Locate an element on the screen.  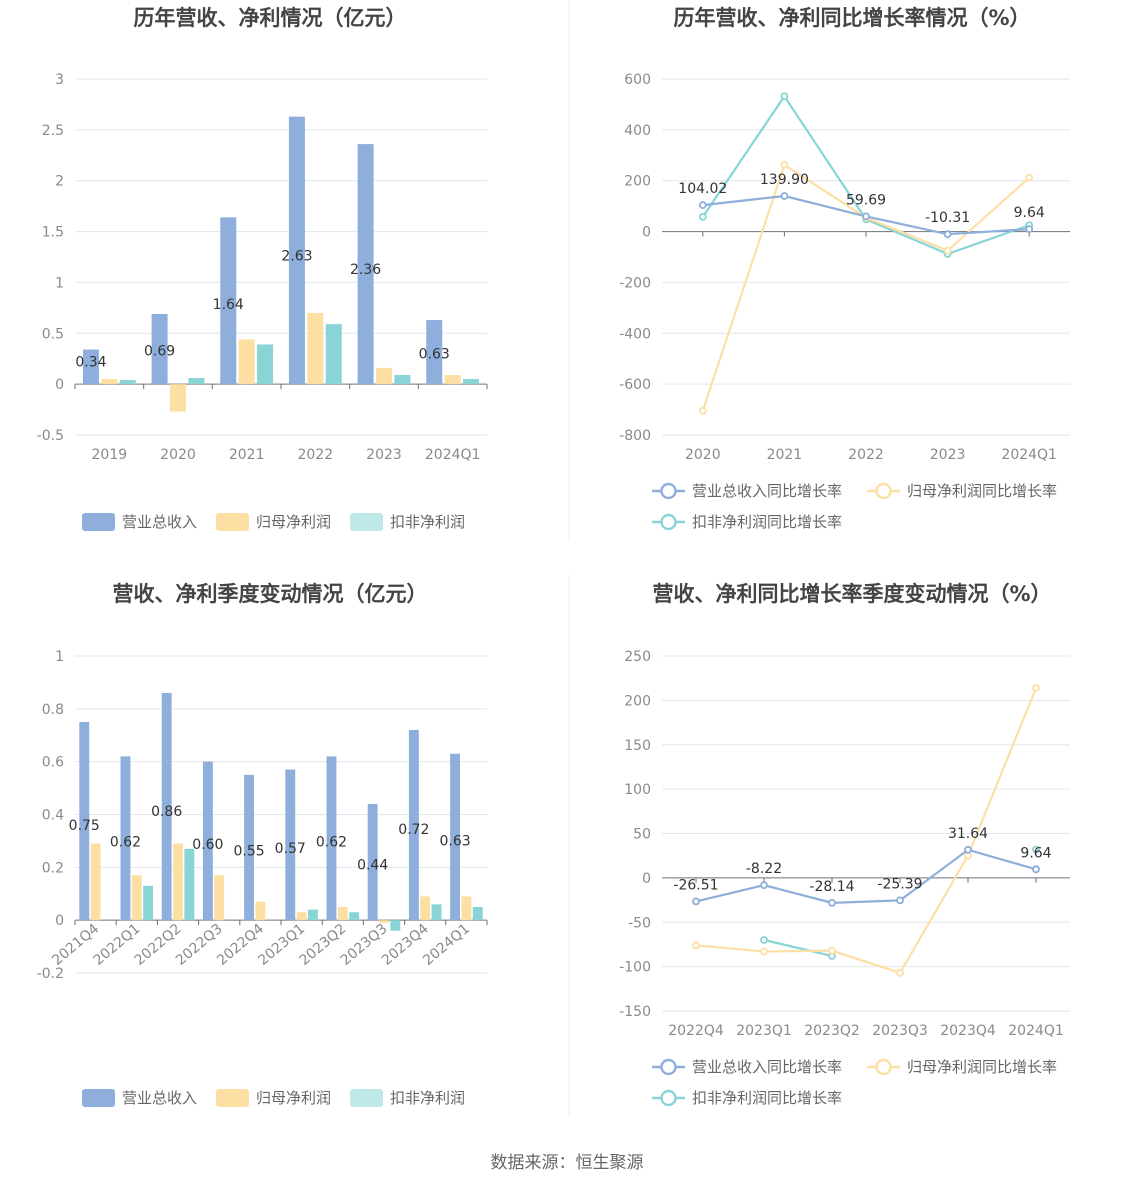
line-data-label: 9.64 is located at coordinates (1035, 853).